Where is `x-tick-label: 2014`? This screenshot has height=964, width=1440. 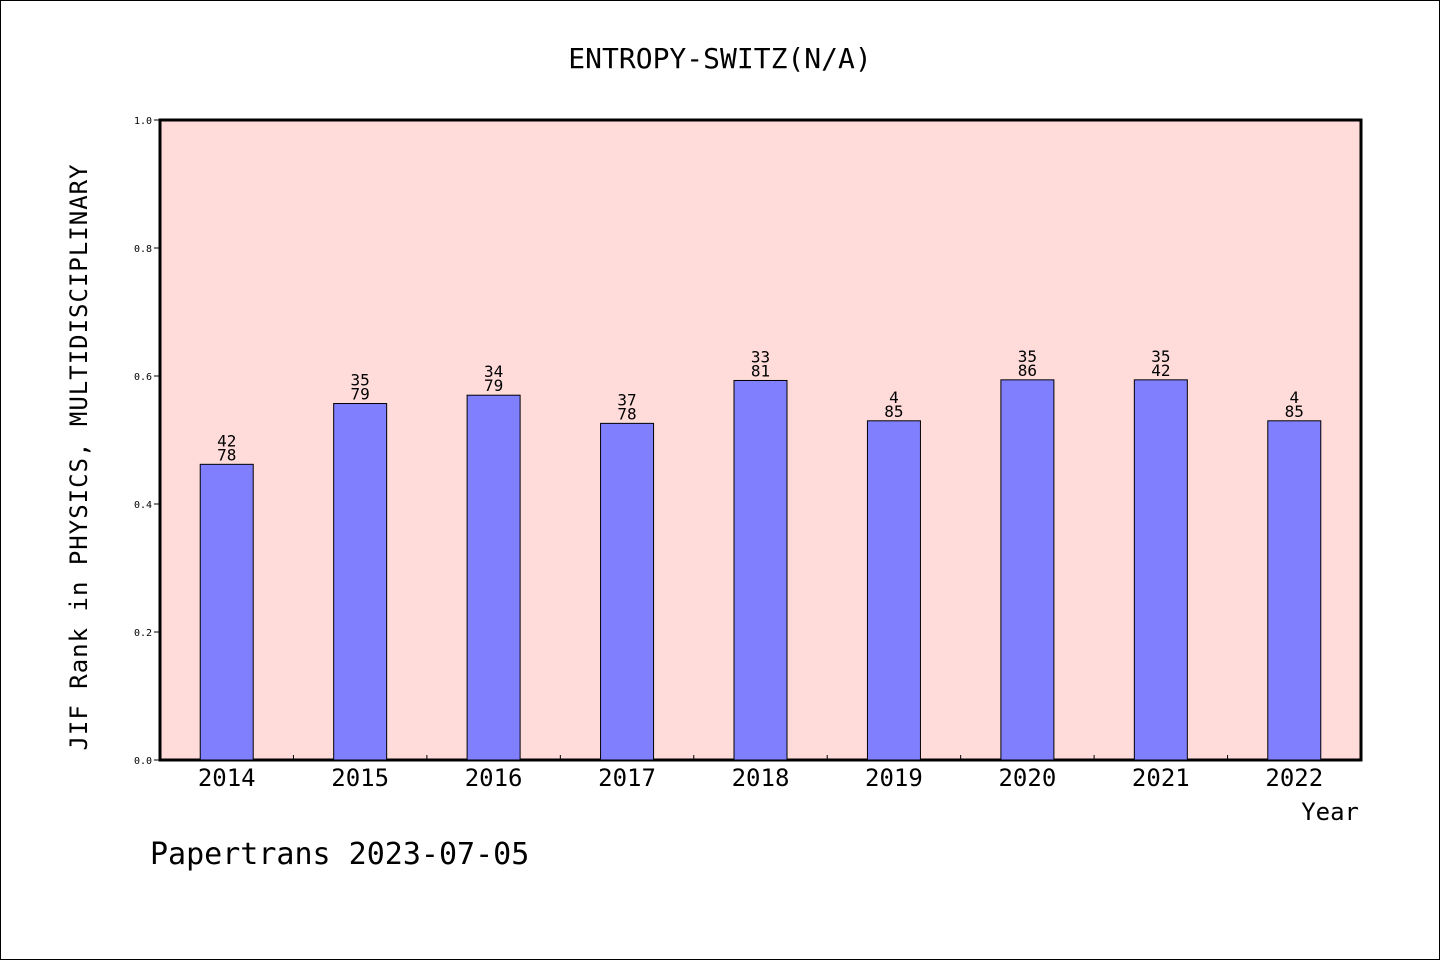
x-tick-label: 2014 is located at coordinates (227, 778).